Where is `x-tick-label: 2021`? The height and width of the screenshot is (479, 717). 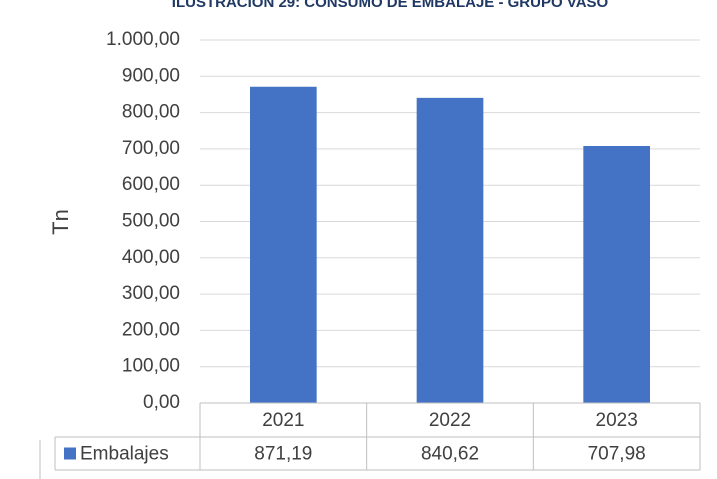 x-tick-label: 2021 is located at coordinates (283, 420).